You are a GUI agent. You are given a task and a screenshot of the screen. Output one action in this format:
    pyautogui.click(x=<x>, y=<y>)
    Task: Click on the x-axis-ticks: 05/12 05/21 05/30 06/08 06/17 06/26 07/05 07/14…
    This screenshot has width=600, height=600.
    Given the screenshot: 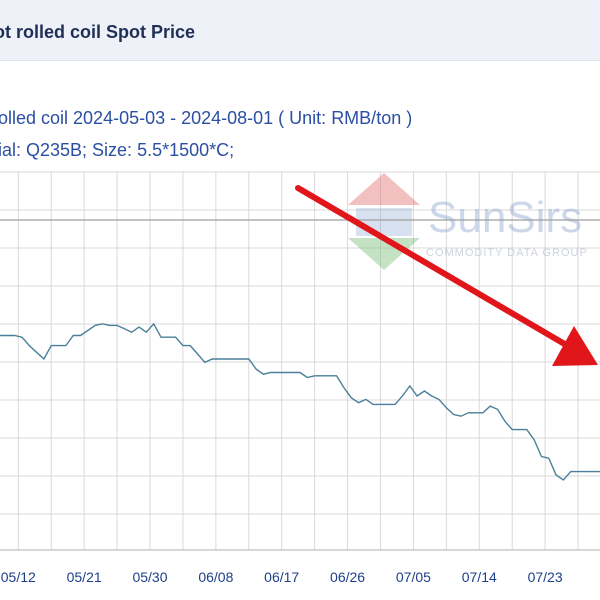 What is the action you would take?
    pyautogui.click(x=282, y=577)
    